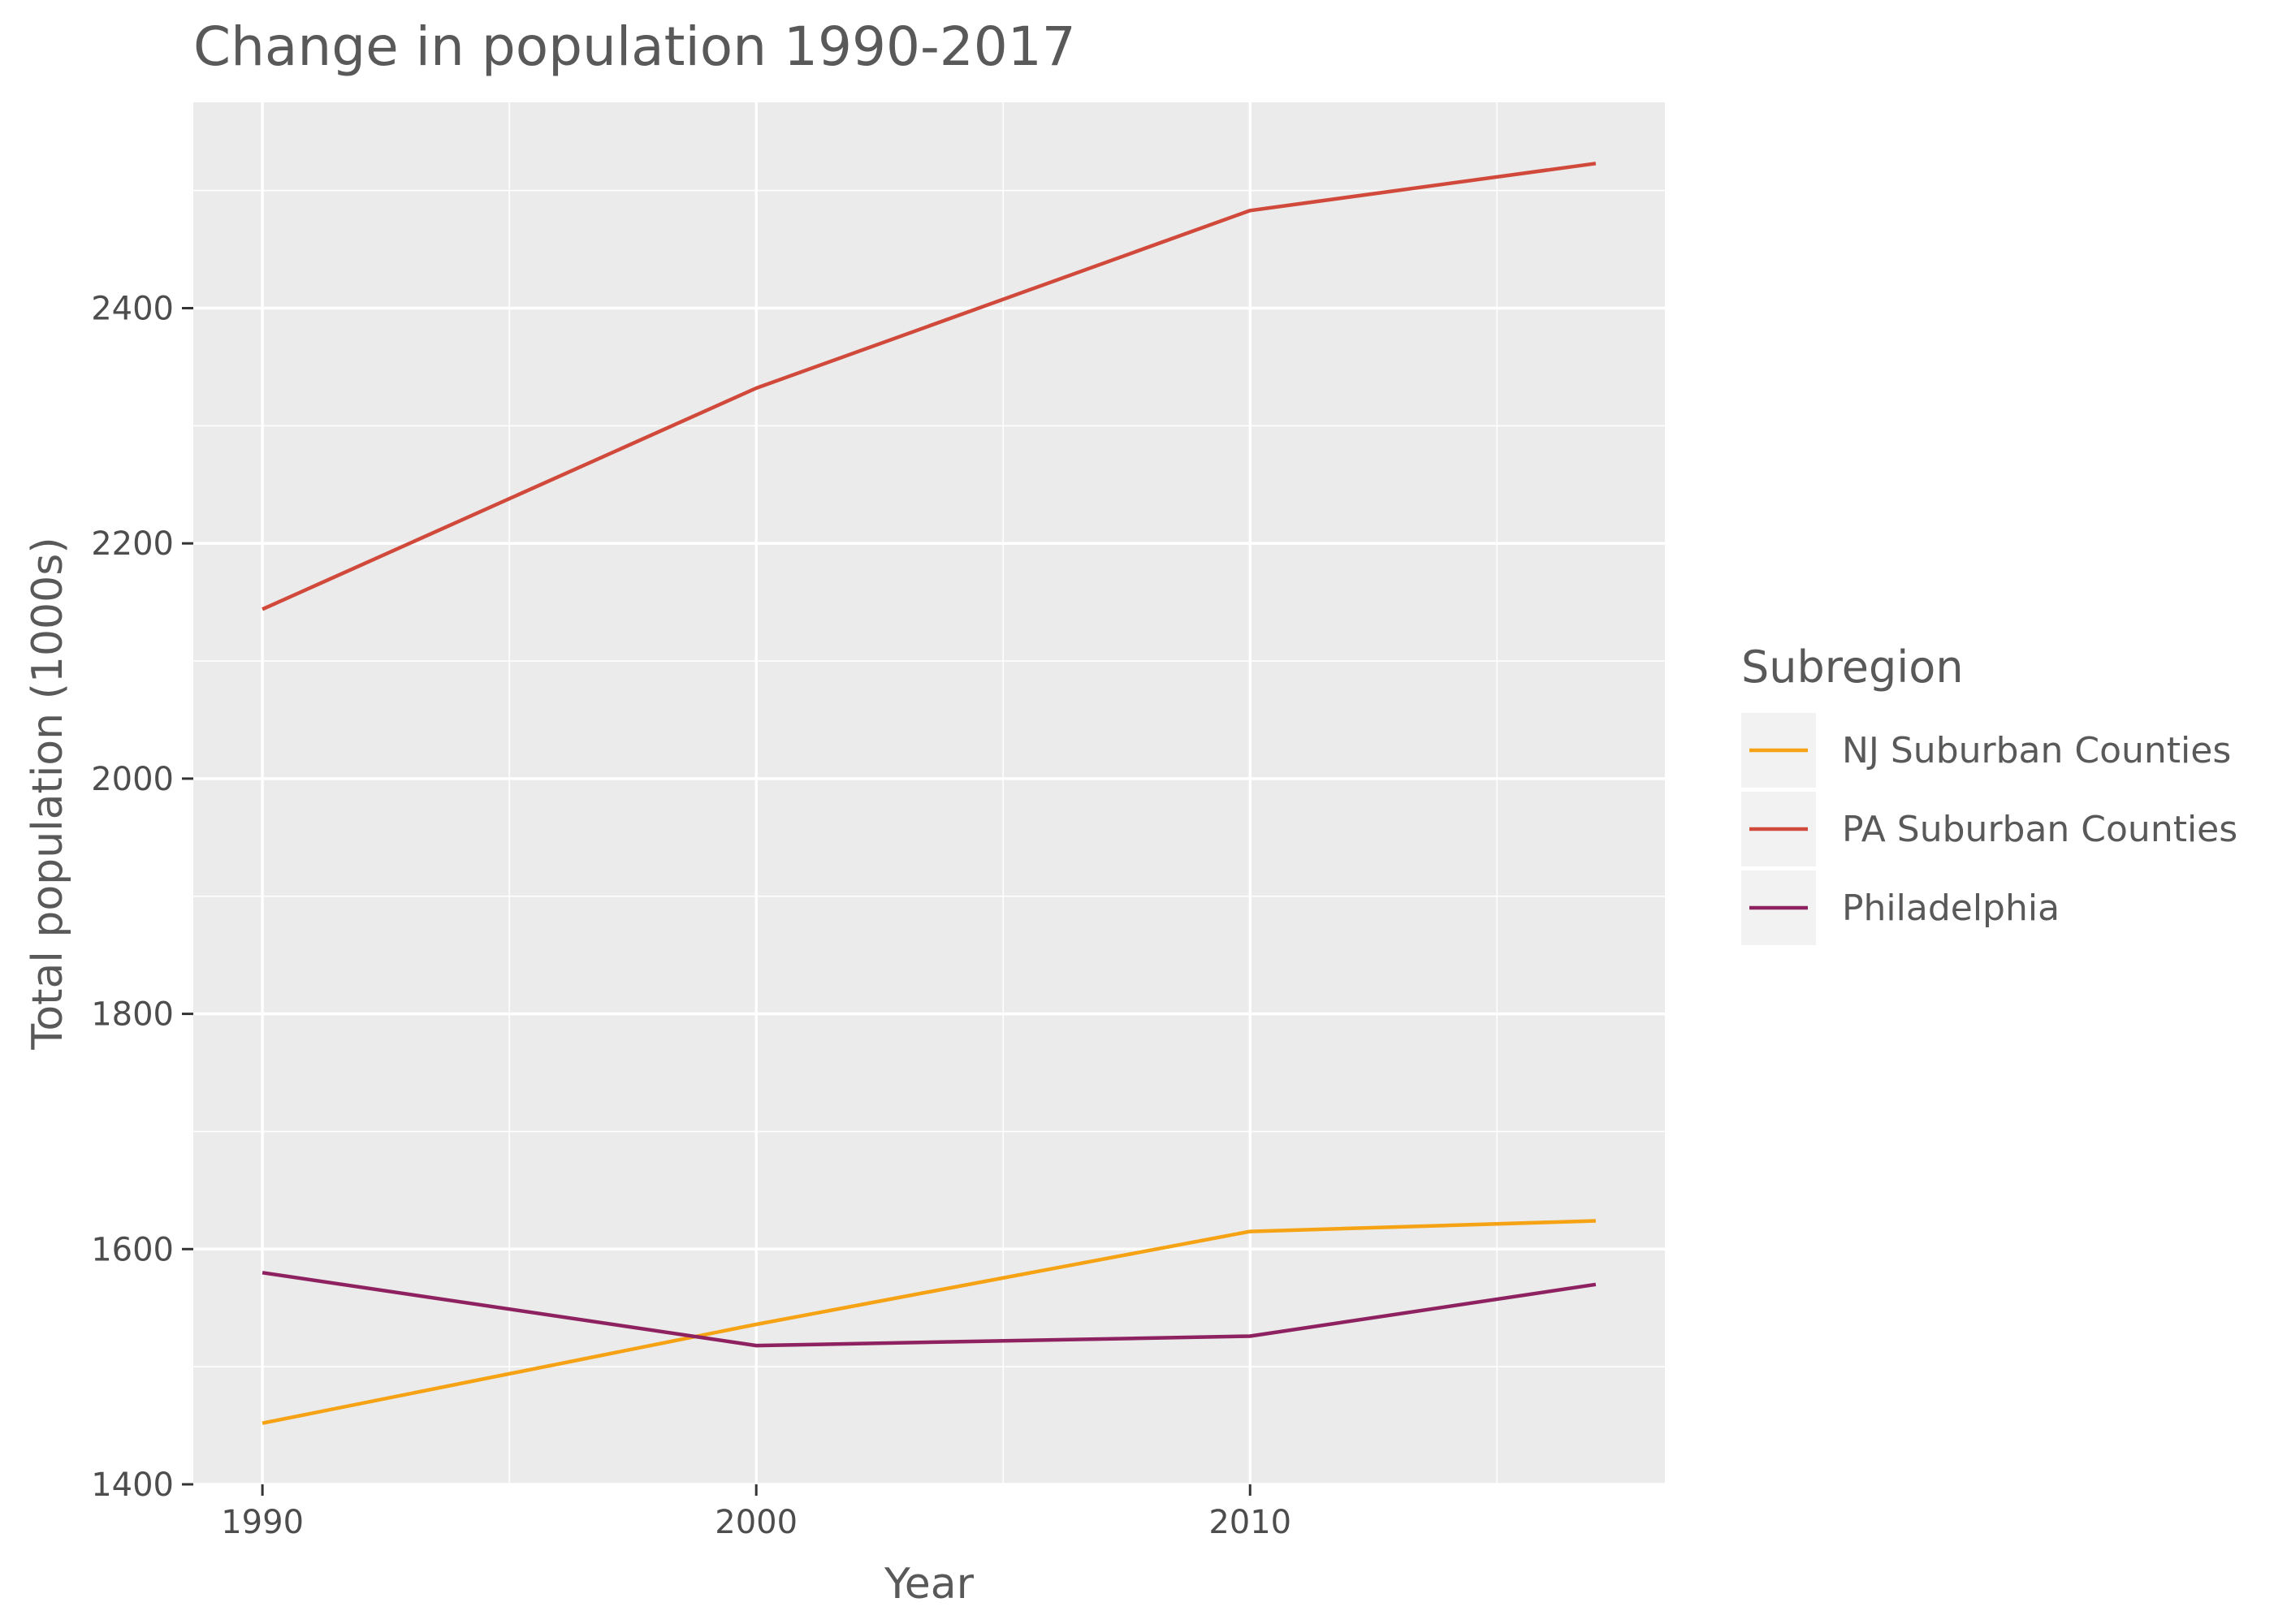  Describe the element at coordinates (132, 1015) in the screenshot. I see `y-tick-label: 1800` at that location.